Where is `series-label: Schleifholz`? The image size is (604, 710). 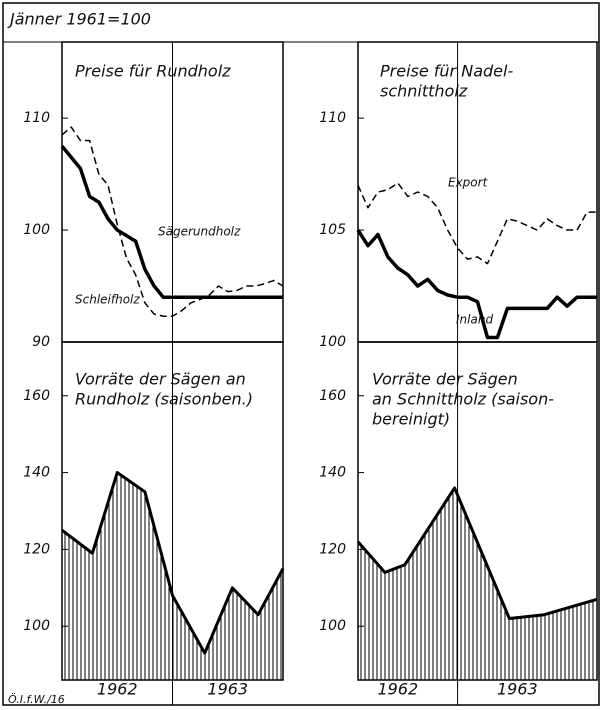 series-label: Schleifholz is located at coordinates (107, 300).